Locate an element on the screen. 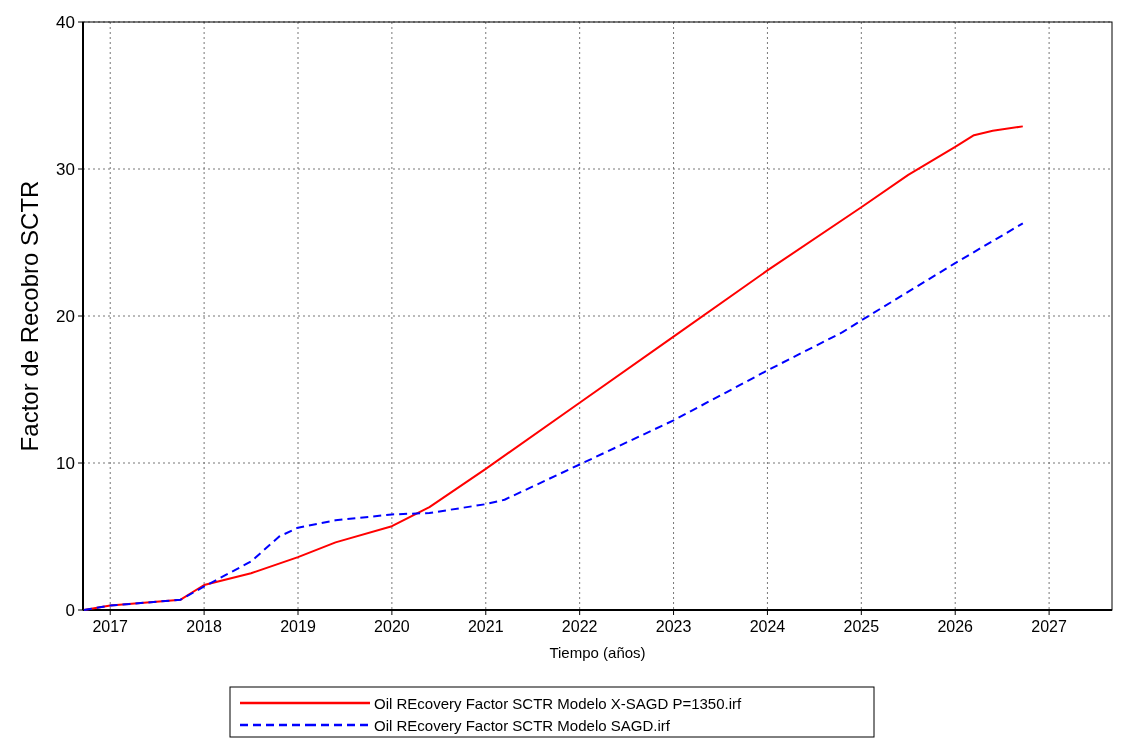  x-tick-label: 2022 is located at coordinates (579, 626).